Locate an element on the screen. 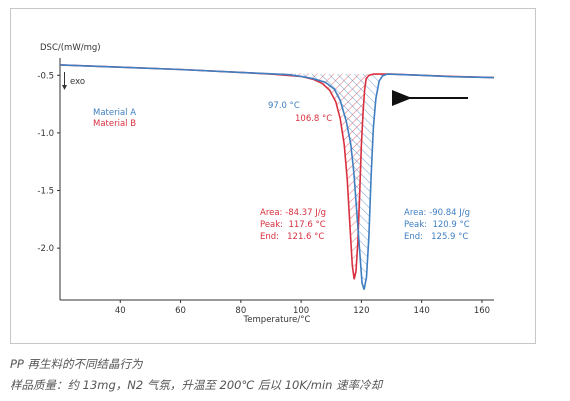  x-tick-label: 80 is located at coordinates (240, 311).